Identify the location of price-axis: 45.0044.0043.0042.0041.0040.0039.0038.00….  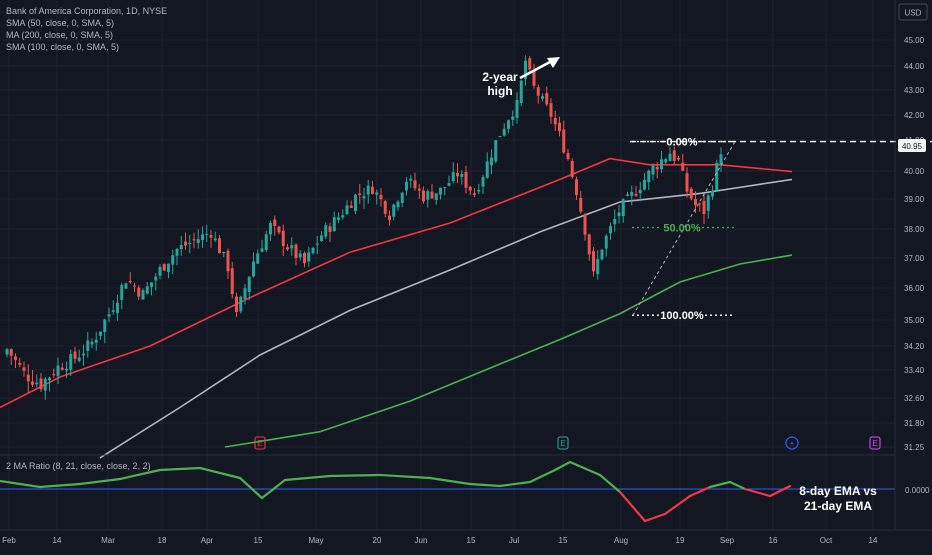
(914, 244).